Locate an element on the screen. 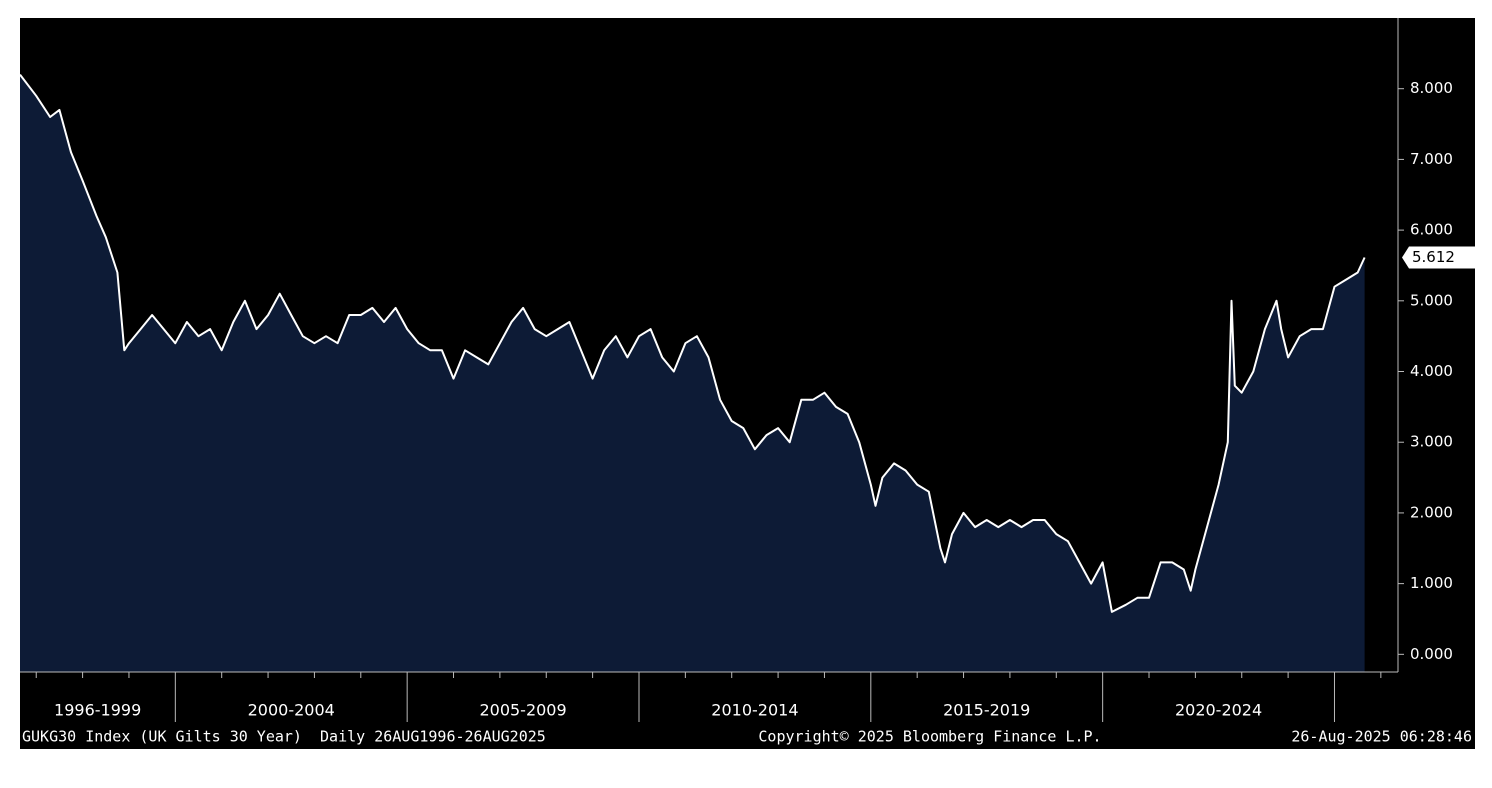  y-tick-label: 0.000 is located at coordinates (1431, 654).